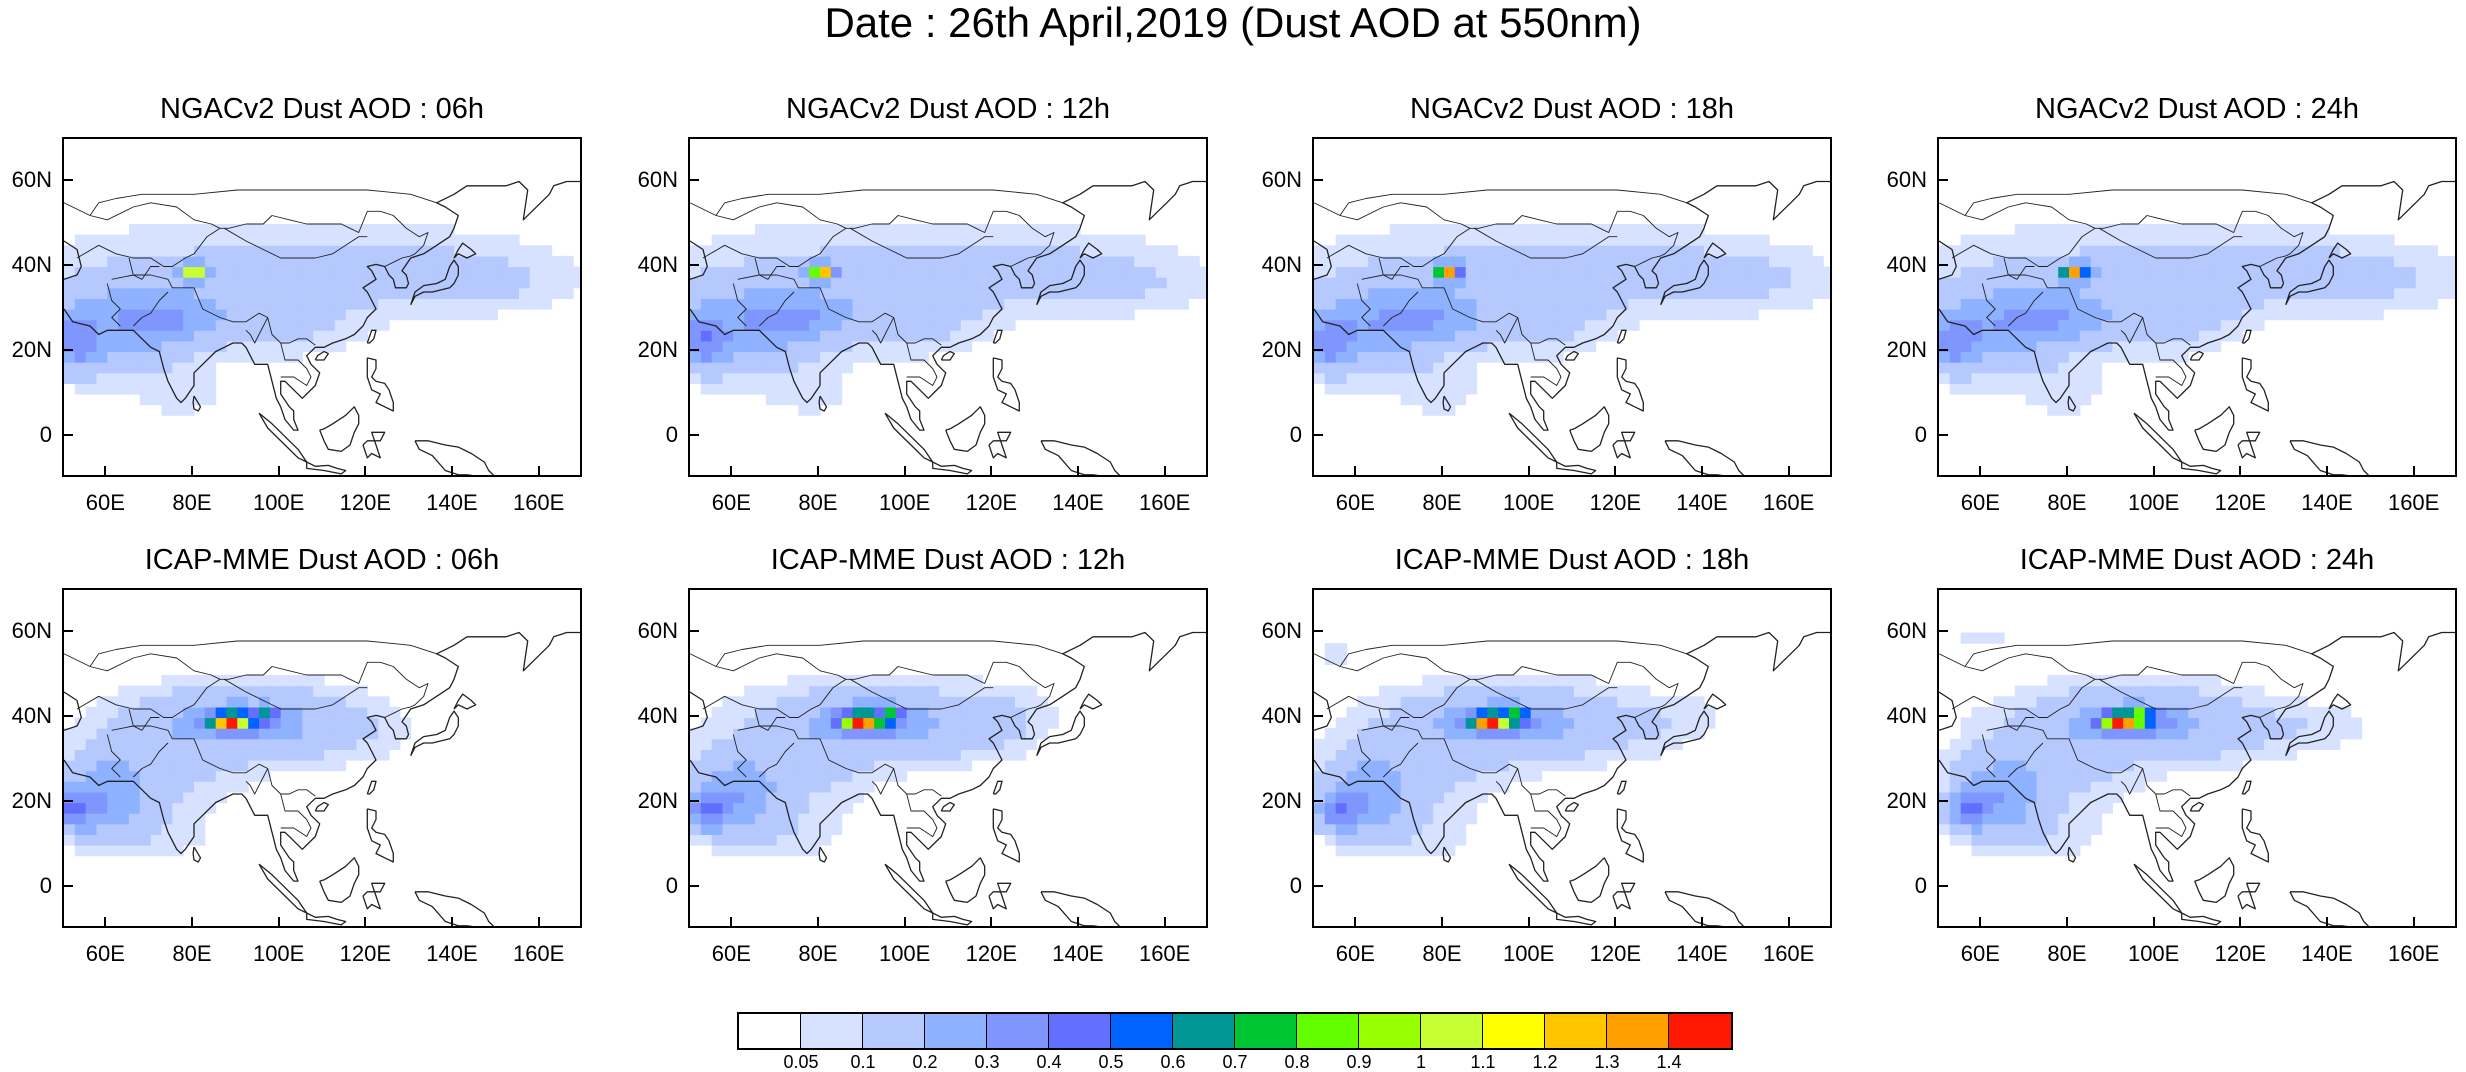 The width and height of the screenshot is (2466, 1072). I want to click on colorbar-label: 1.1, so click(1483, 1062).